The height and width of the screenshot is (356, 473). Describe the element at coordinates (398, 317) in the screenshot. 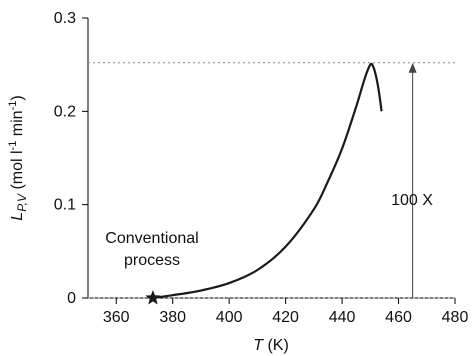

I see `x-tick-label: 460` at that location.